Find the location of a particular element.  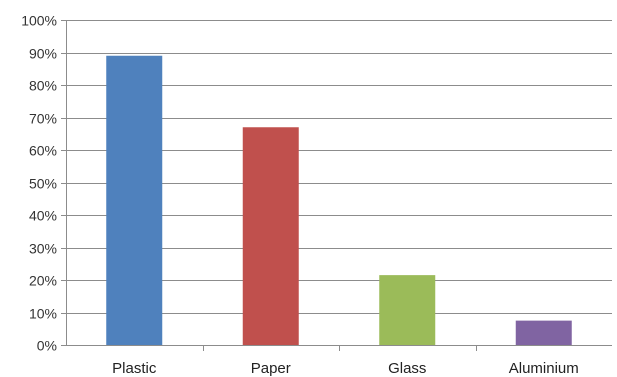

y-tick-label: 30% is located at coordinates (43, 249).